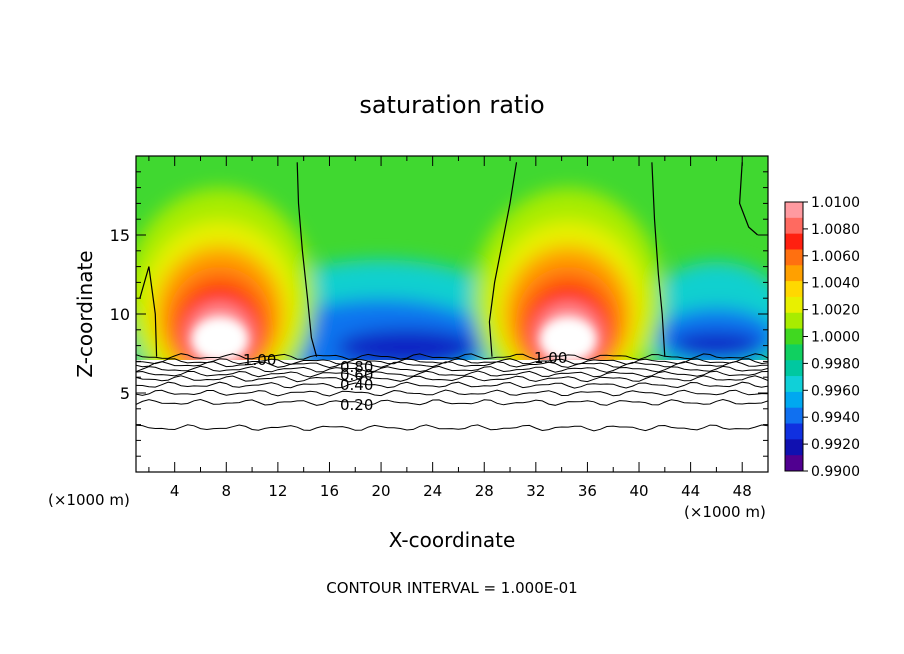  Describe the element at coordinates (835, 230) in the screenshot. I see `colorbar-label-1: 1.0080` at that location.